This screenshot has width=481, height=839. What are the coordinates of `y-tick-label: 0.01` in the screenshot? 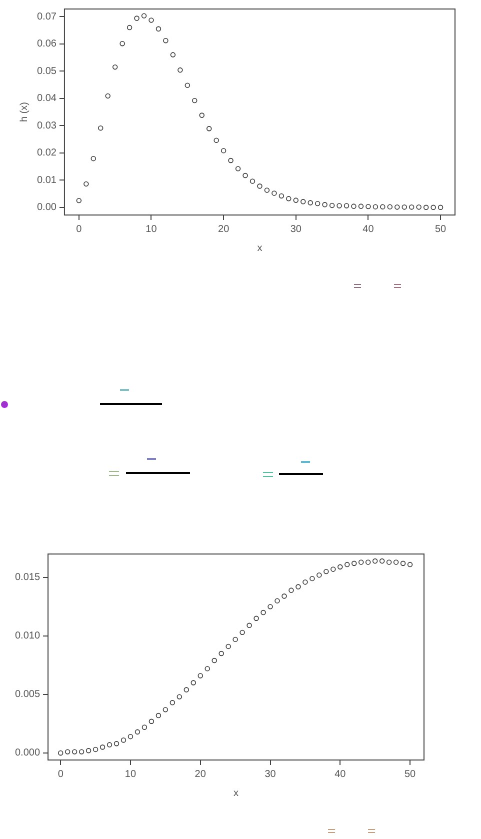 It's located at (46, 180).